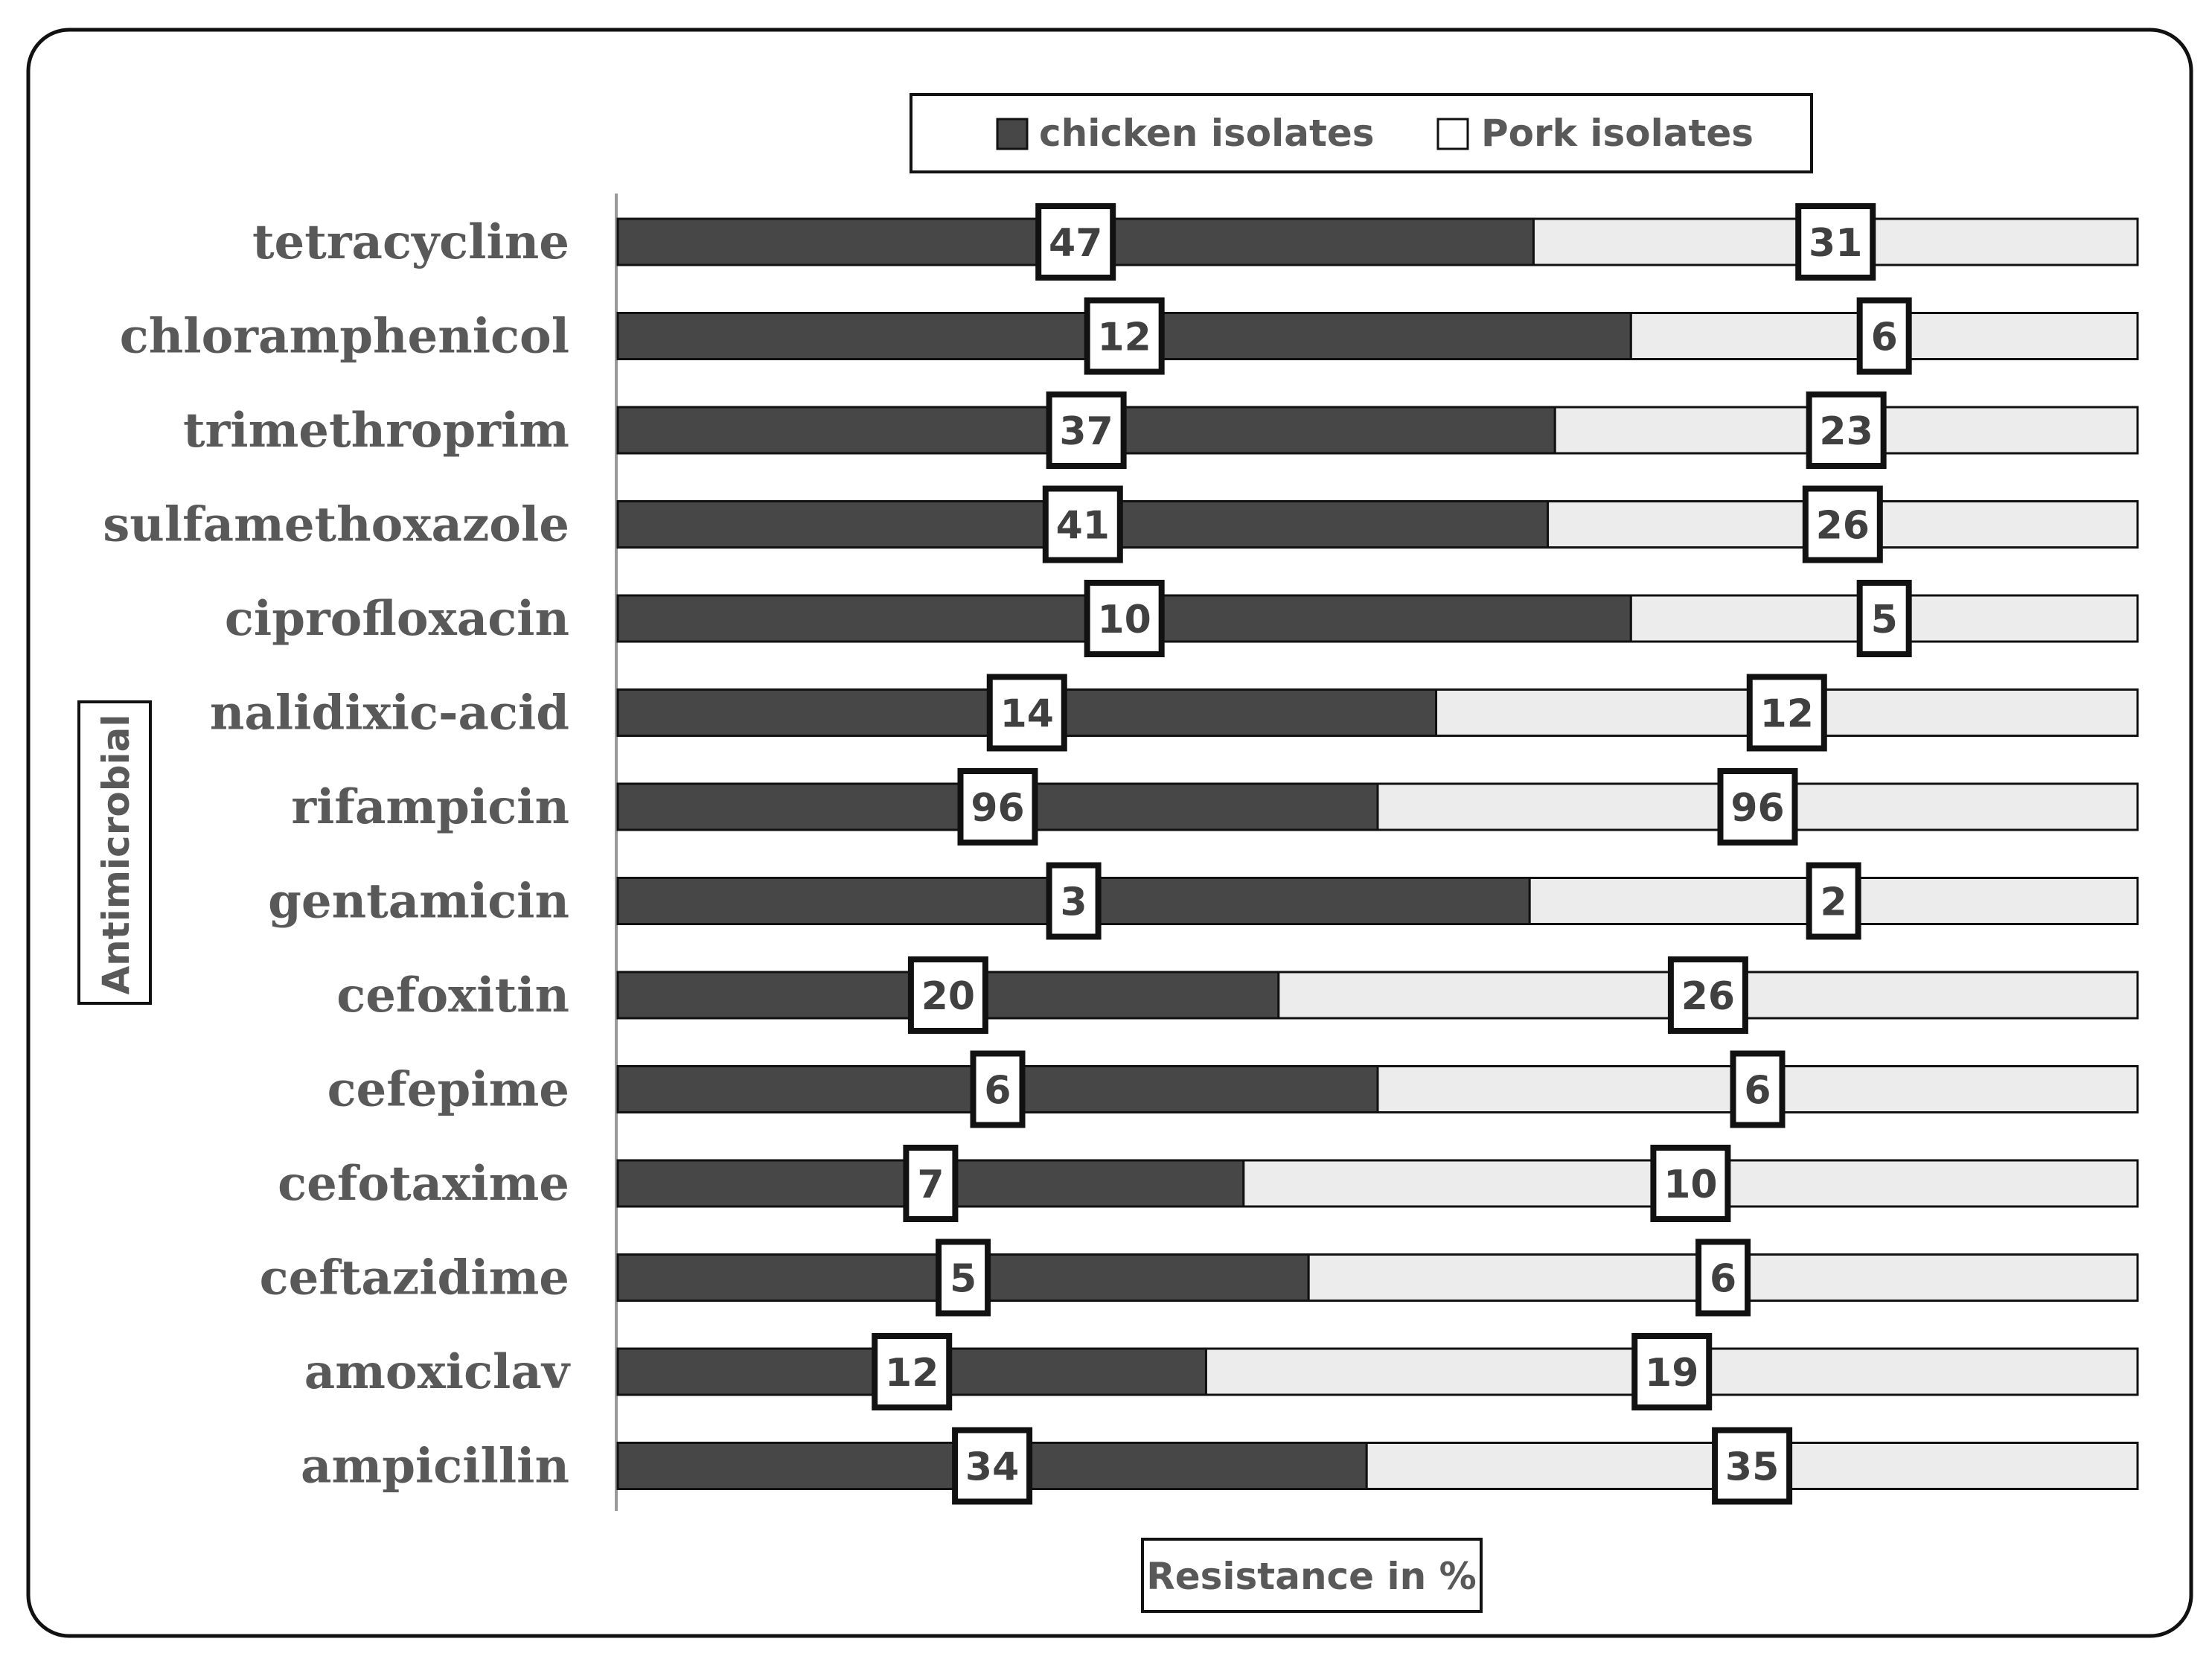  Describe the element at coordinates (415, 1278) in the screenshot. I see `category-label: ceftazidime` at that location.